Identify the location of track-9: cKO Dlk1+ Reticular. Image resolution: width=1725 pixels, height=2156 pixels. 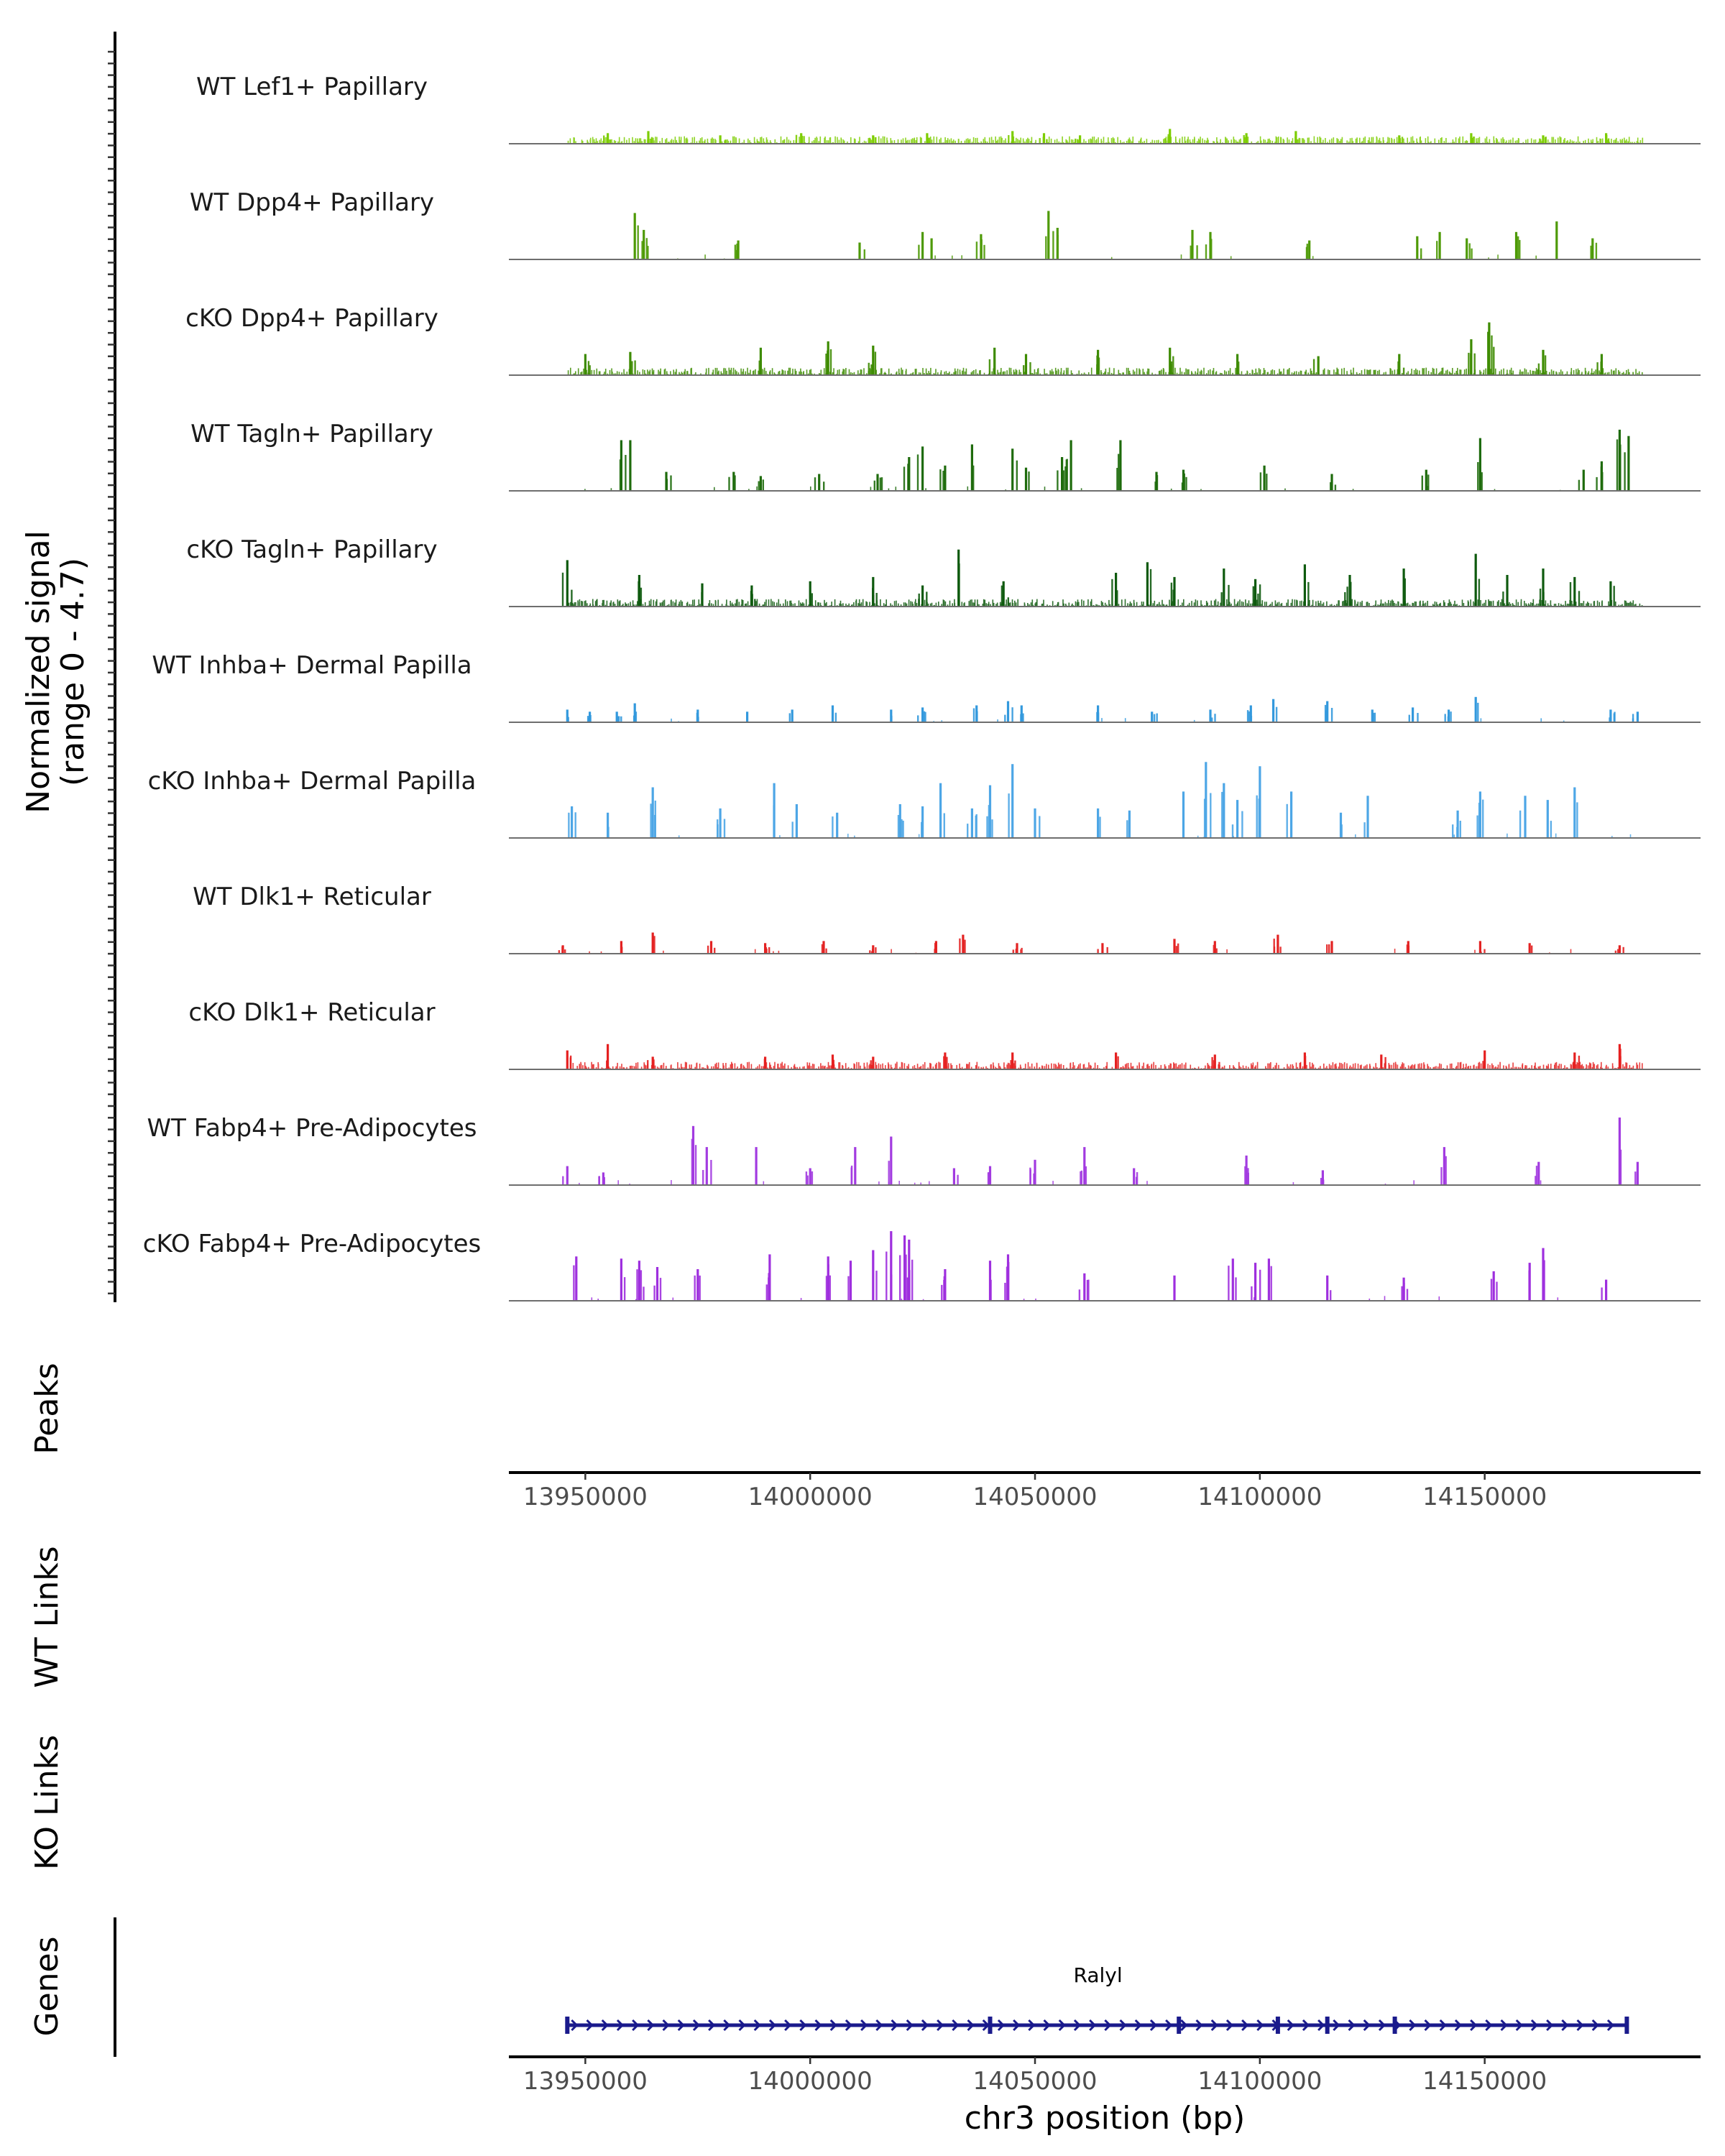
(944, 1034).